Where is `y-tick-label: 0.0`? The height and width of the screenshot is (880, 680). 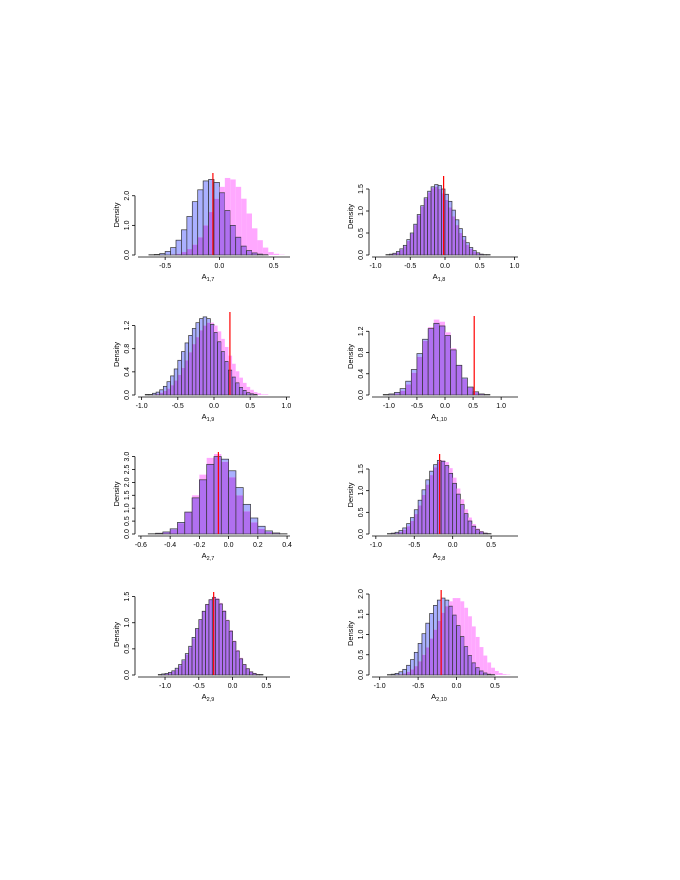
y-tick-label: 0.0 is located at coordinates (127, 675).